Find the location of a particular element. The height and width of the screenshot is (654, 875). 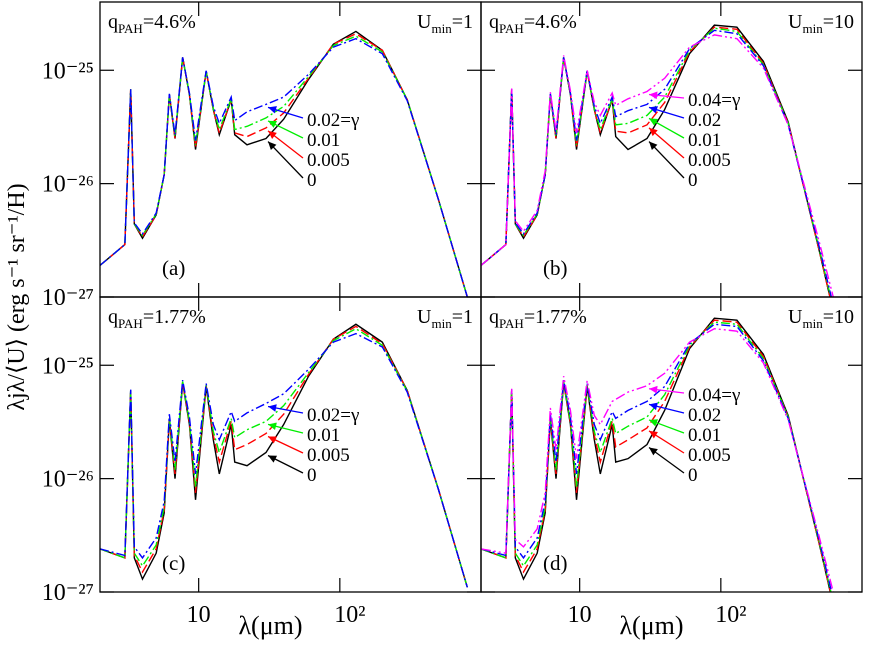

panel-label: (a) is located at coordinates (173, 268).